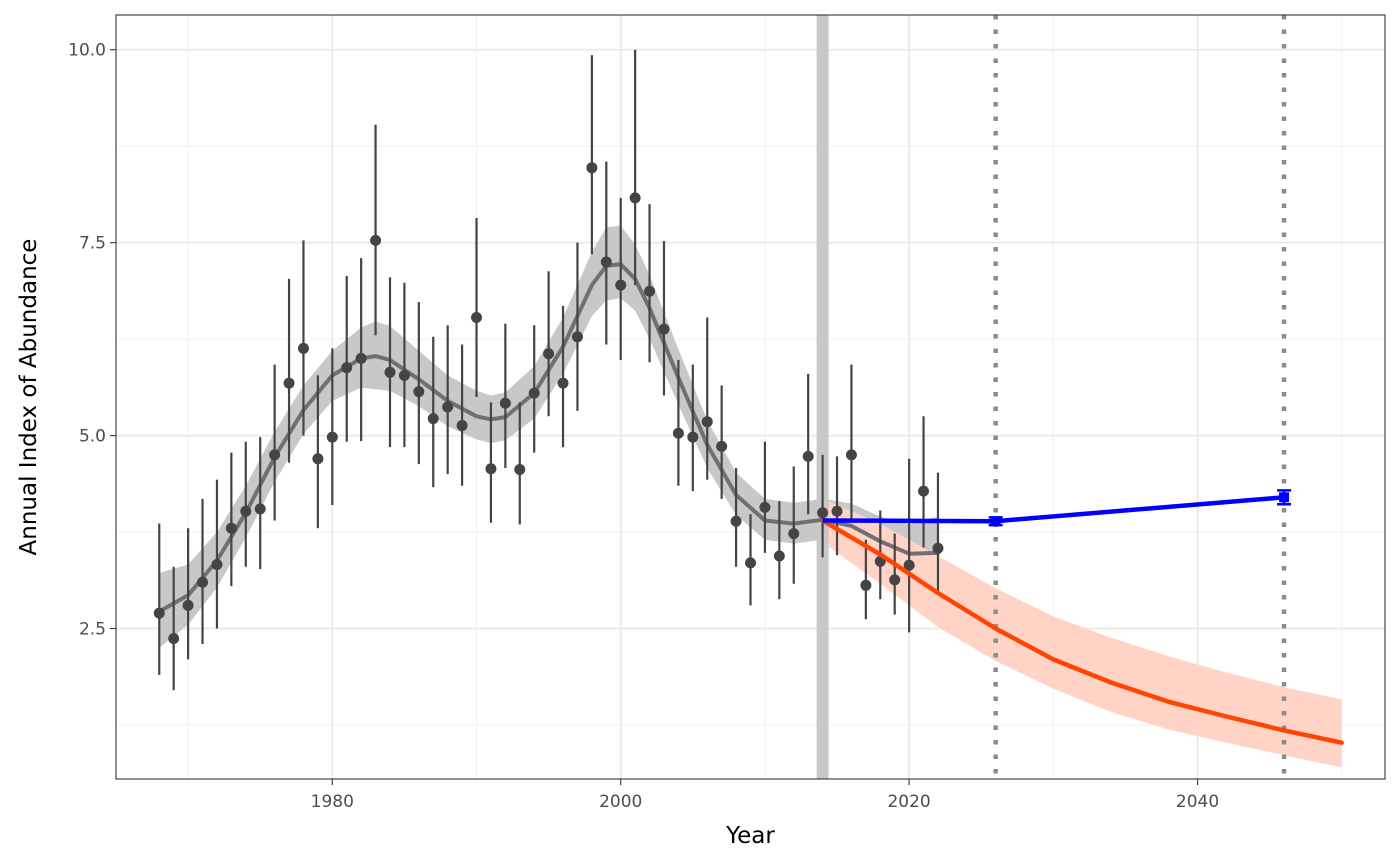 This screenshot has height=865, width=1400. What do you see at coordinates (491, 469) in the screenshot?
I see `data-point-1991` at bounding box center [491, 469].